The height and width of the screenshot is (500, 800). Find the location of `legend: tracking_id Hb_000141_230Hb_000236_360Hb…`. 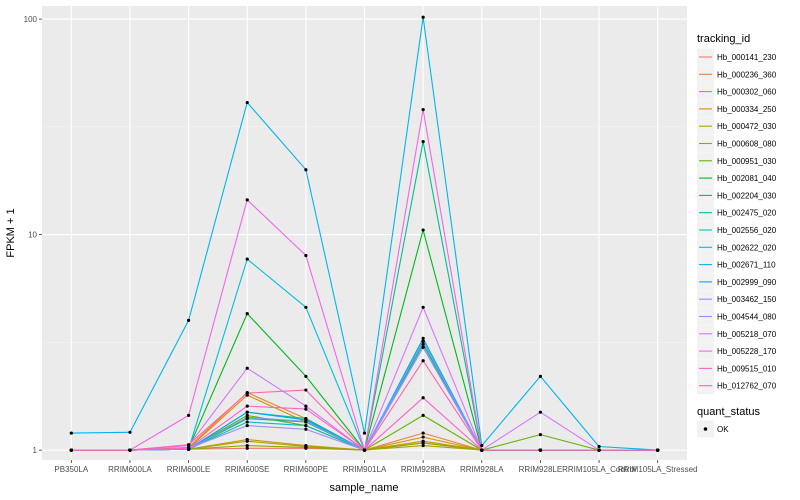

legend: tracking_id Hb_000141_230Hb_000236_360Hb… is located at coordinates (737, 235).